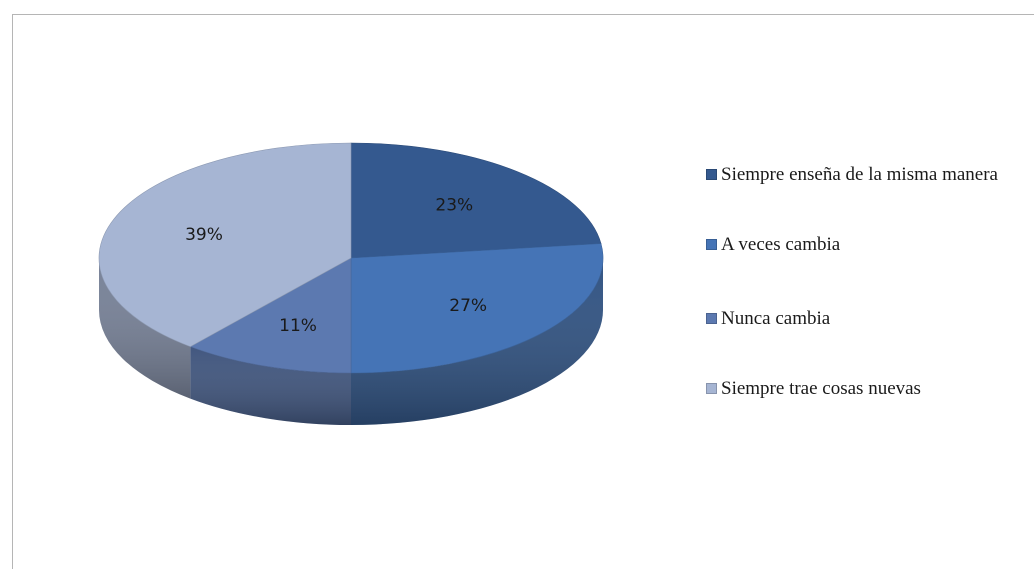  I want to click on pie-data-label: 11%, so click(298, 326).